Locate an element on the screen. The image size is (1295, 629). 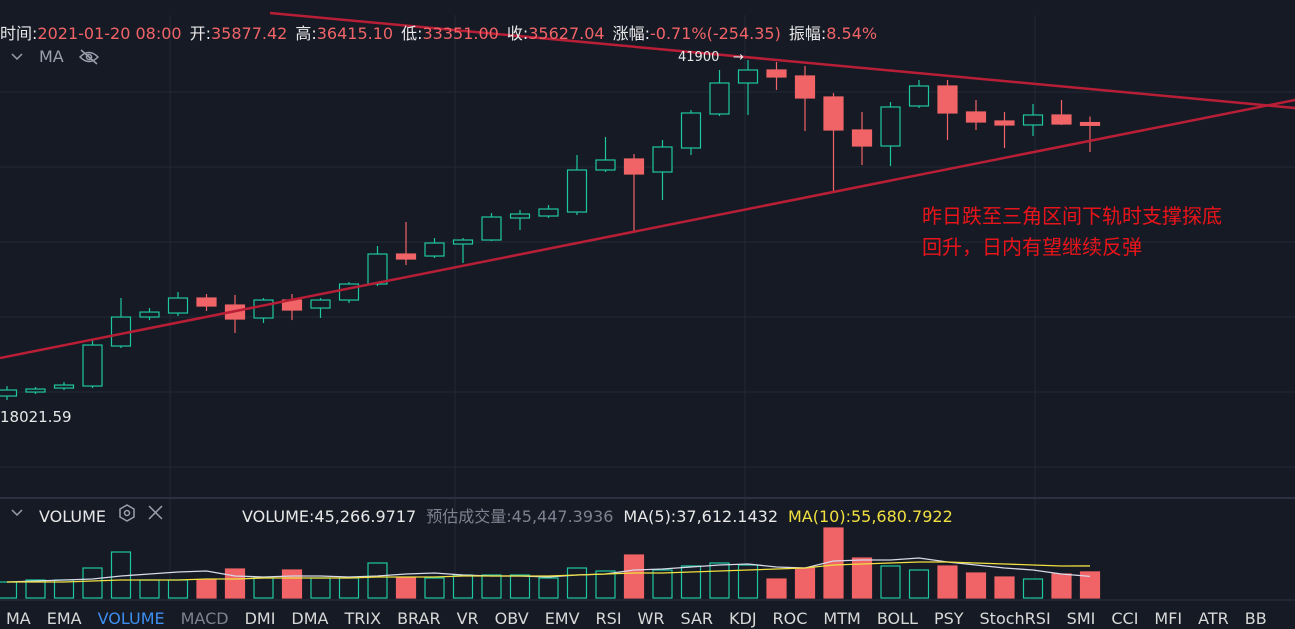
hide-icon is located at coordinates (89, 57).